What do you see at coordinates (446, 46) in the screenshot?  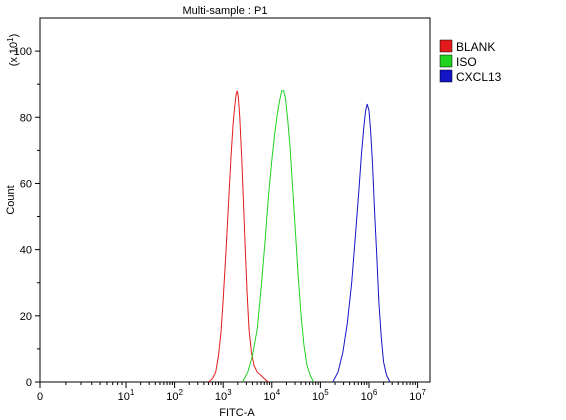 I see `legend-swatch-blank` at bounding box center [446, 46].